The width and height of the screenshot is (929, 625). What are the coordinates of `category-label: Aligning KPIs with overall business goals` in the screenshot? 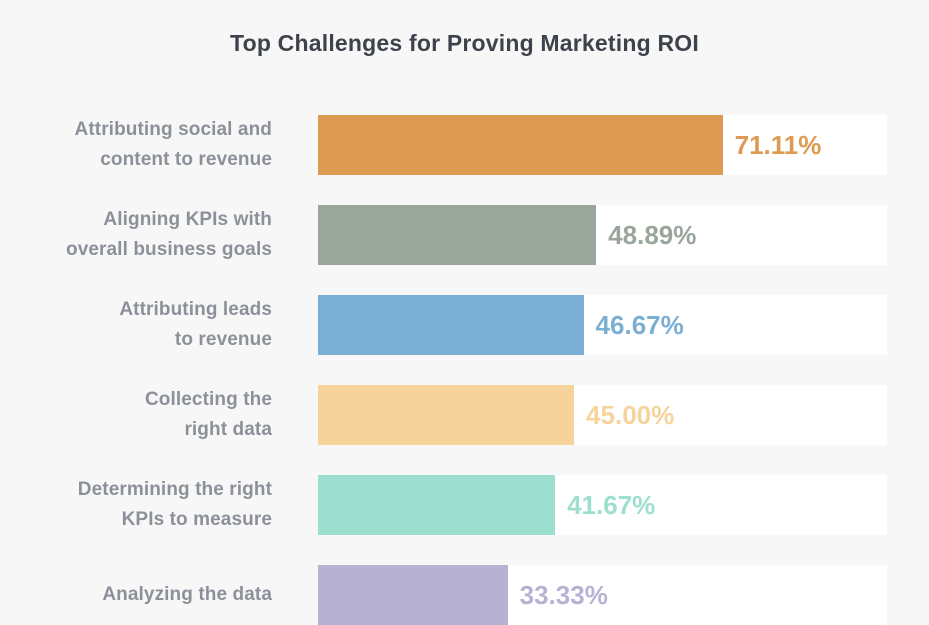 It's located at (168, 234).